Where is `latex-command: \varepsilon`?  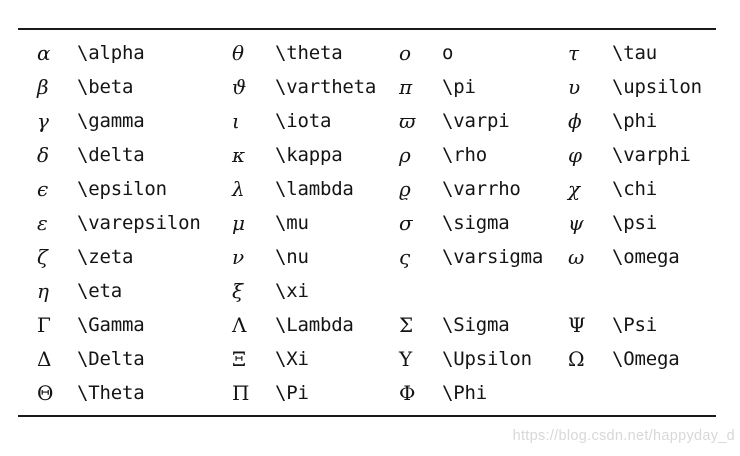 latex-command: \varepsilon is located at coordinates (139, 223).